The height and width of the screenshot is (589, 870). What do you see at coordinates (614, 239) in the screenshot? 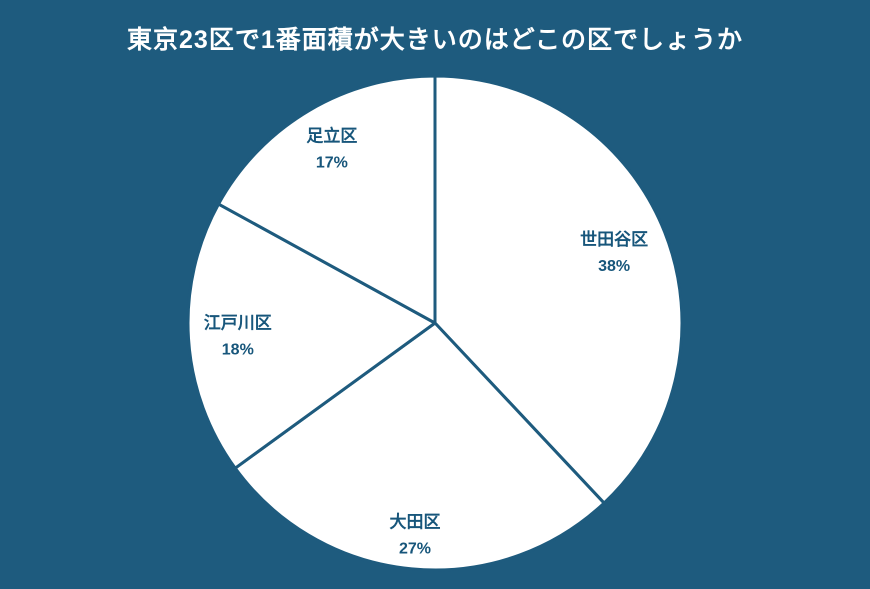
I see `slice-name-label: 世田谷区` at bounding box center [614, 239].